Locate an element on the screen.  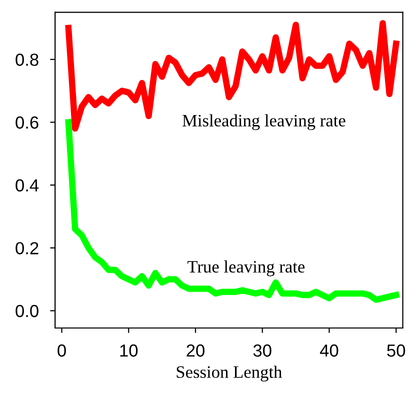
series-label: True leaving rate is located at coordinates (246, 268).